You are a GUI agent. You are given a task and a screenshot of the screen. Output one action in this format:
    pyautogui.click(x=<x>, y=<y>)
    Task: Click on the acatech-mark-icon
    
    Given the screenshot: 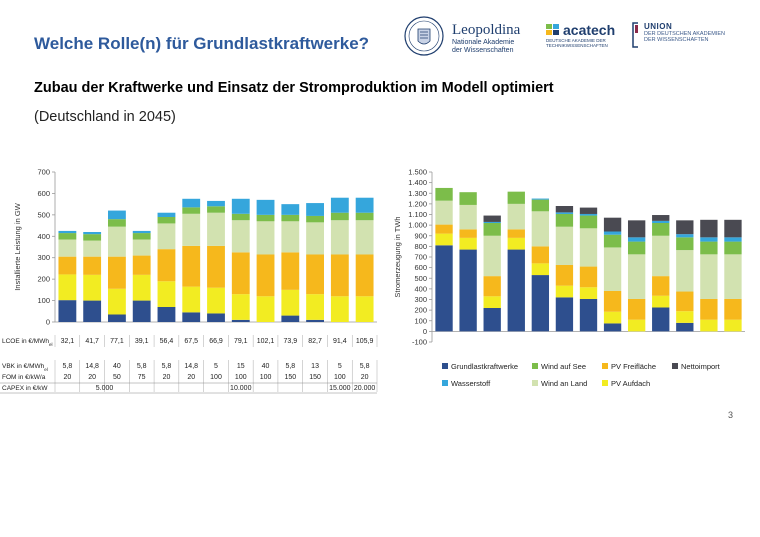 What is the action you would take?
    pyautogui.click(x=552, y=29)
    